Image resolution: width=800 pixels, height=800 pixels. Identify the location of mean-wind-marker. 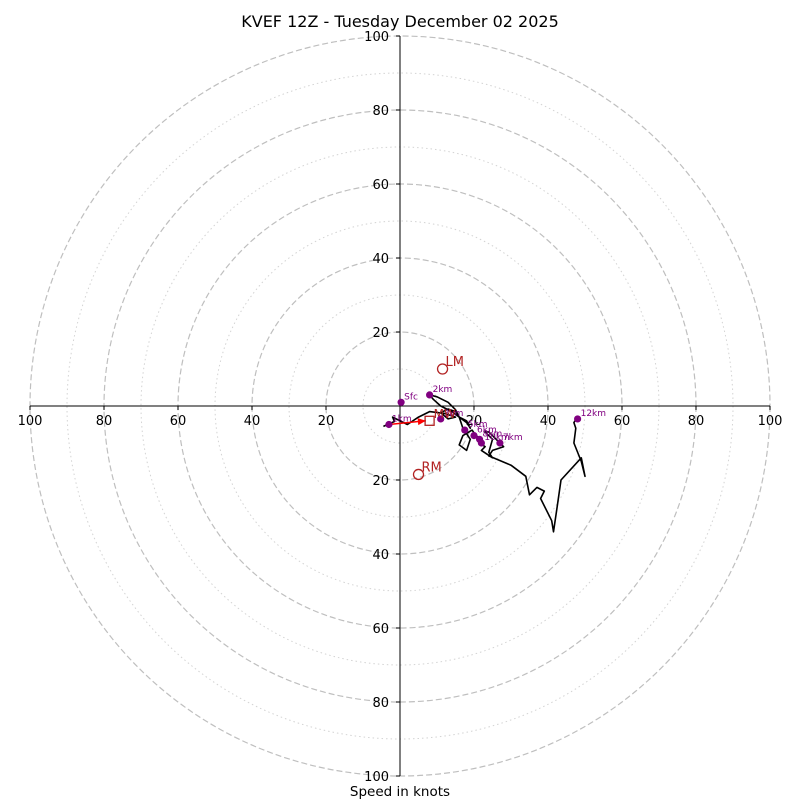
(429, 420).